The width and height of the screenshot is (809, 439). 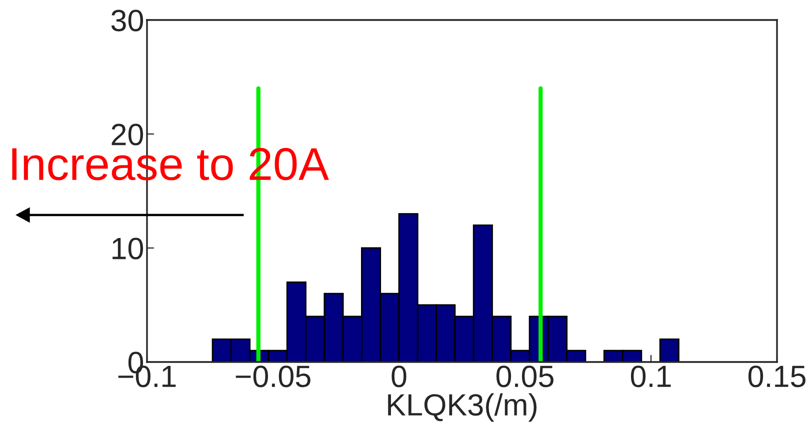 What do you see at coordinates (525, 377) in the screenshot?
I see `x-tick-label: 0.05` at bounding box center [525, 377].